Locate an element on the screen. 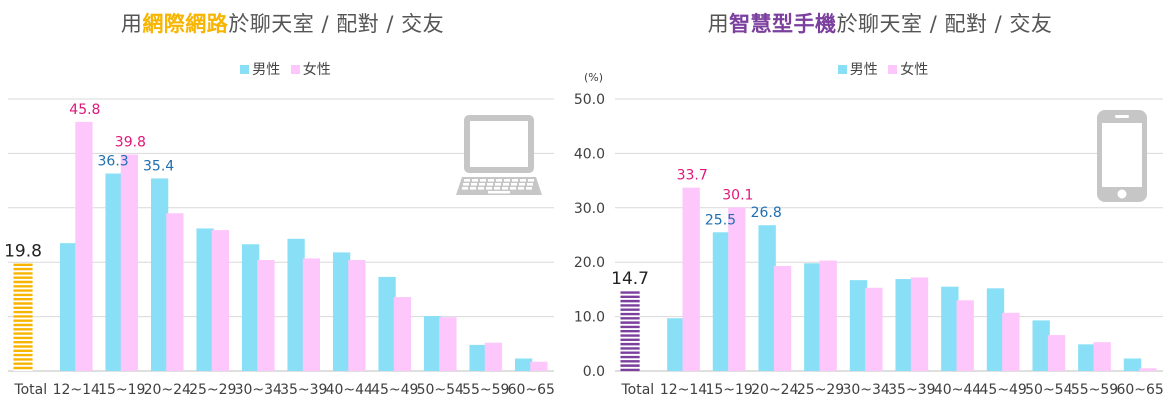 This screenshot has height=401, width=1170. y-tick-label: 20.0 is located at coordinates (589, 263).